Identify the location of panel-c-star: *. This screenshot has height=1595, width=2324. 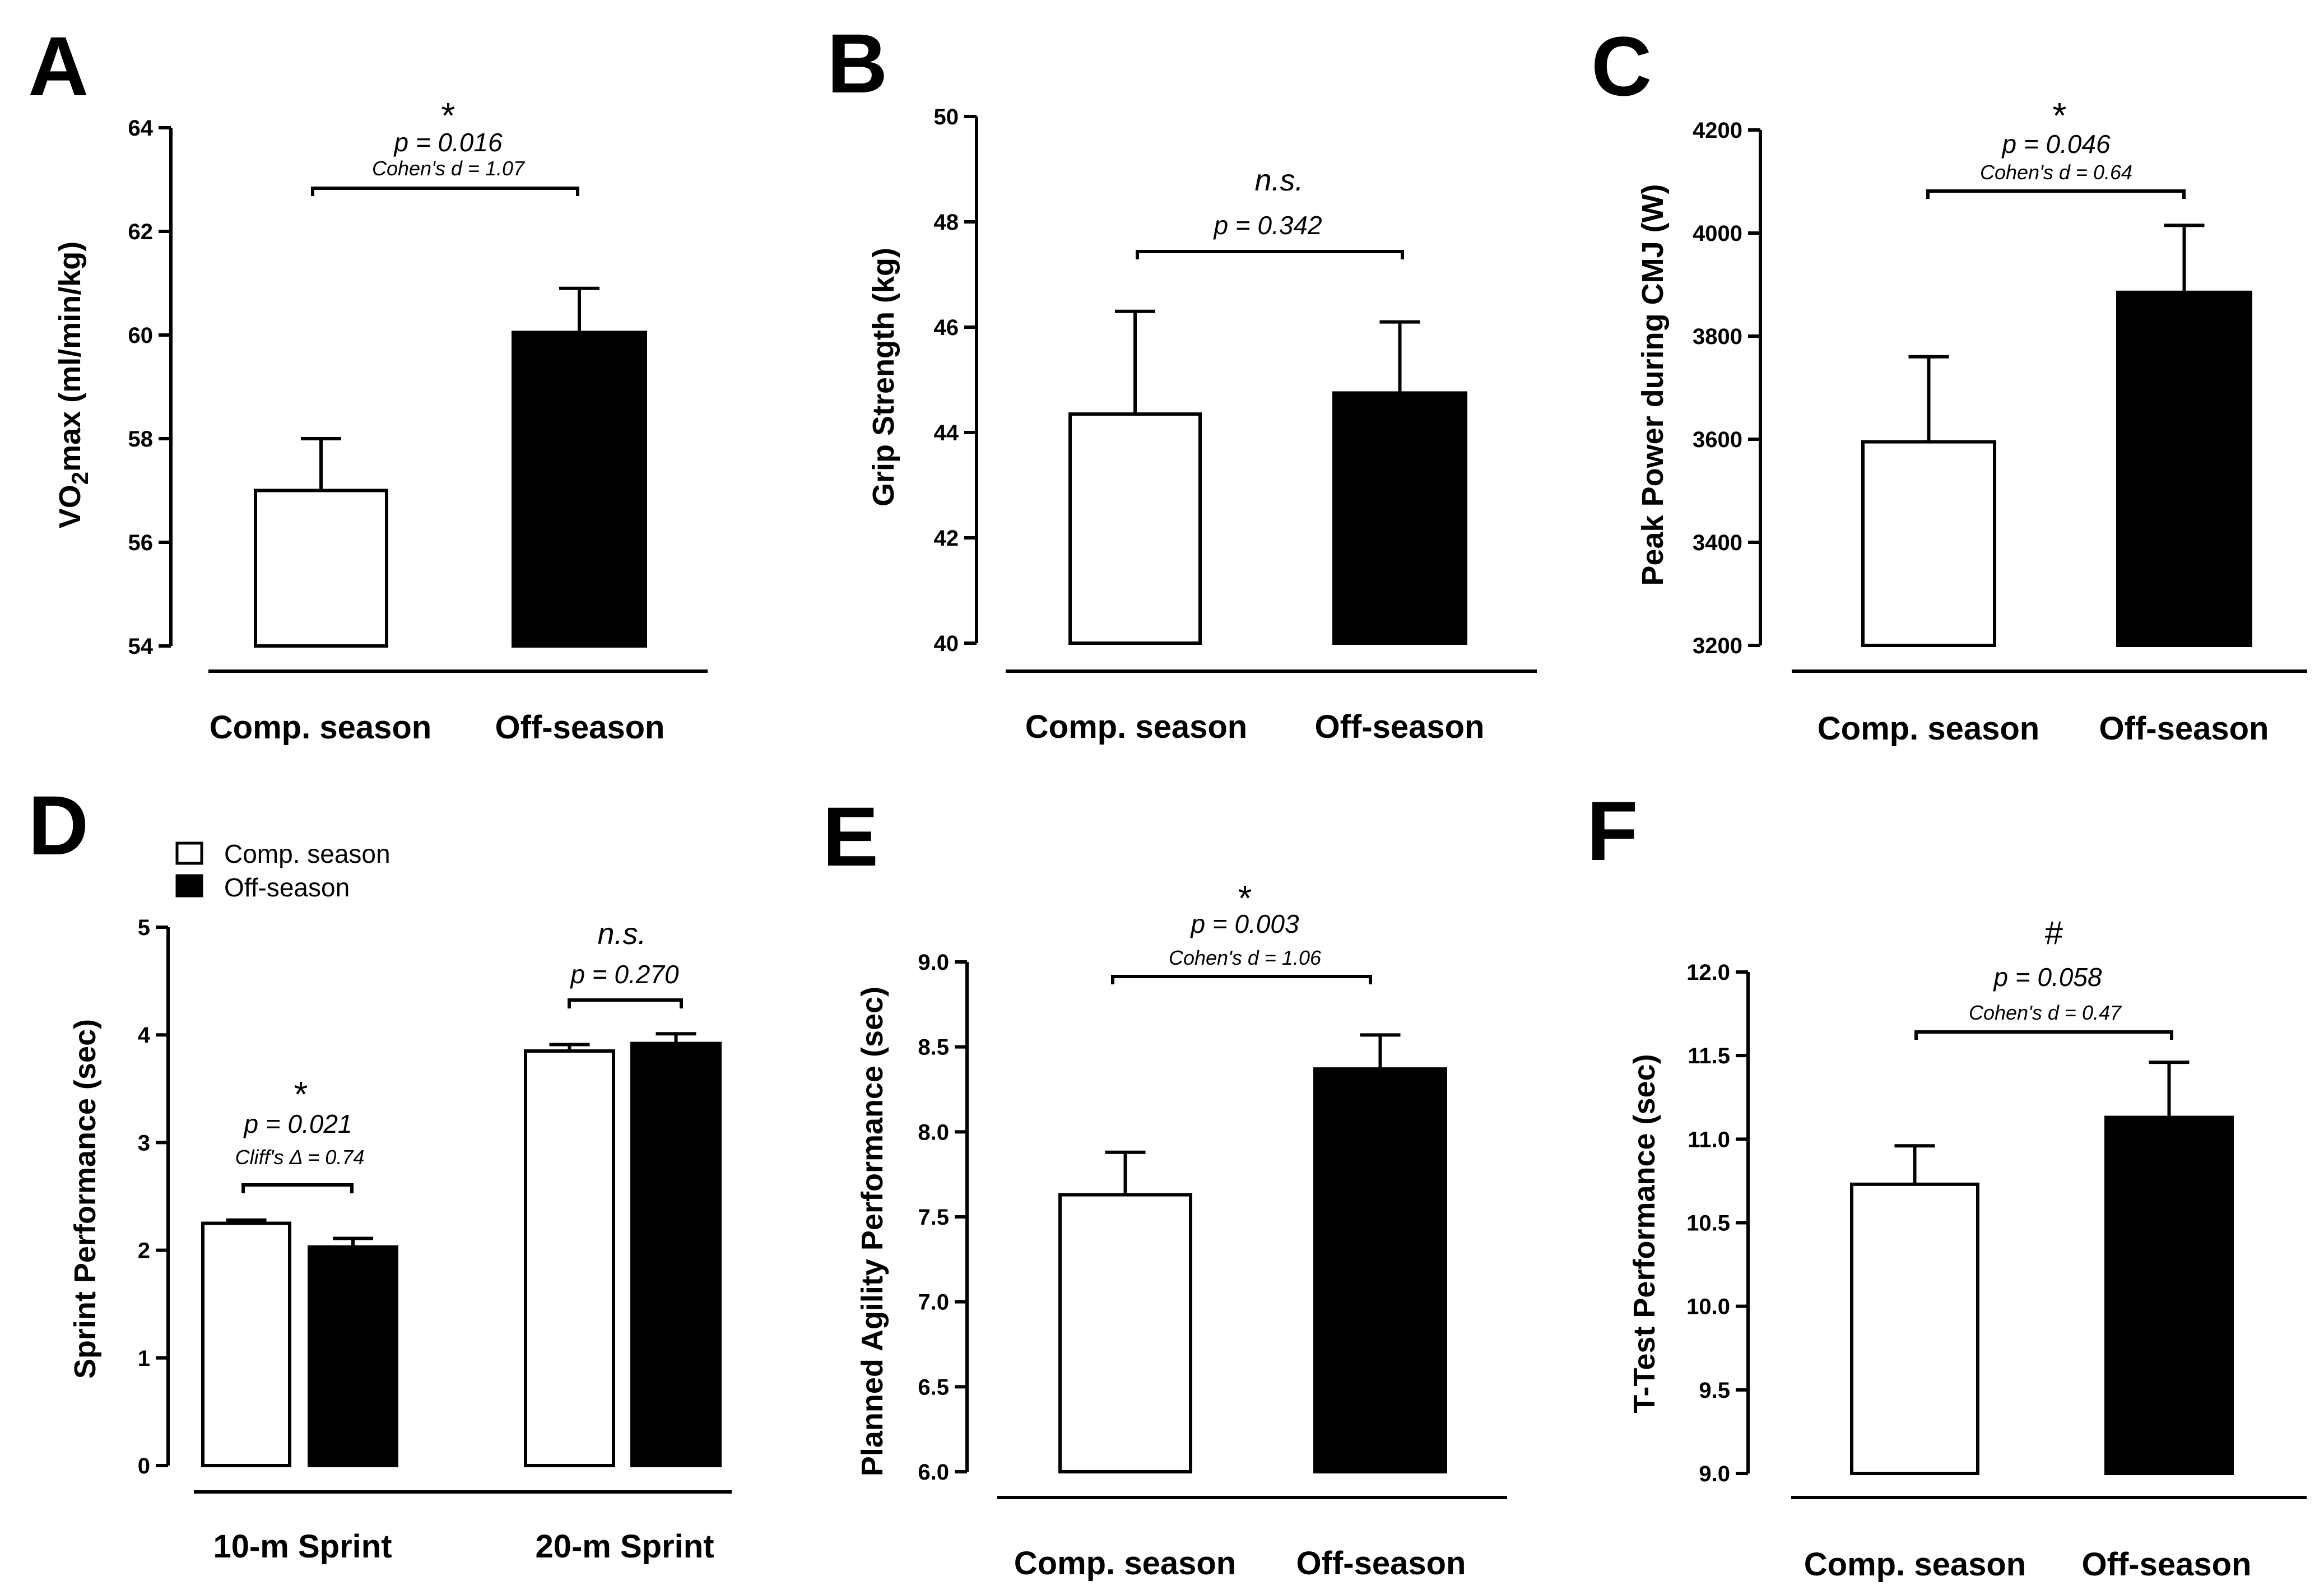
(2060, 116).